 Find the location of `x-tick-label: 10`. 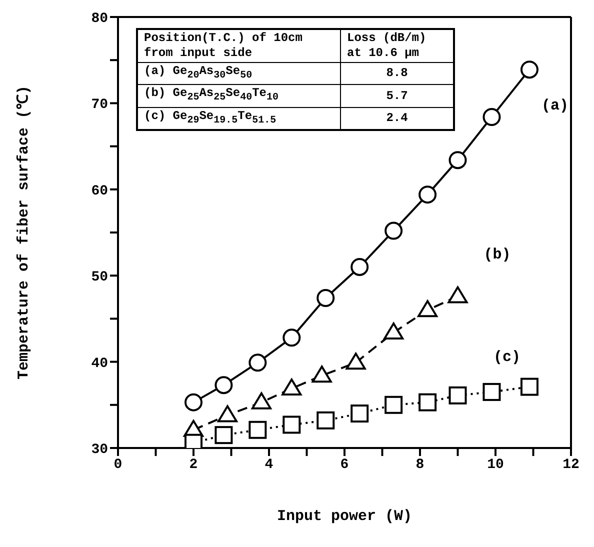

x-tick-label: 10 is located at coordinates (495, 464).